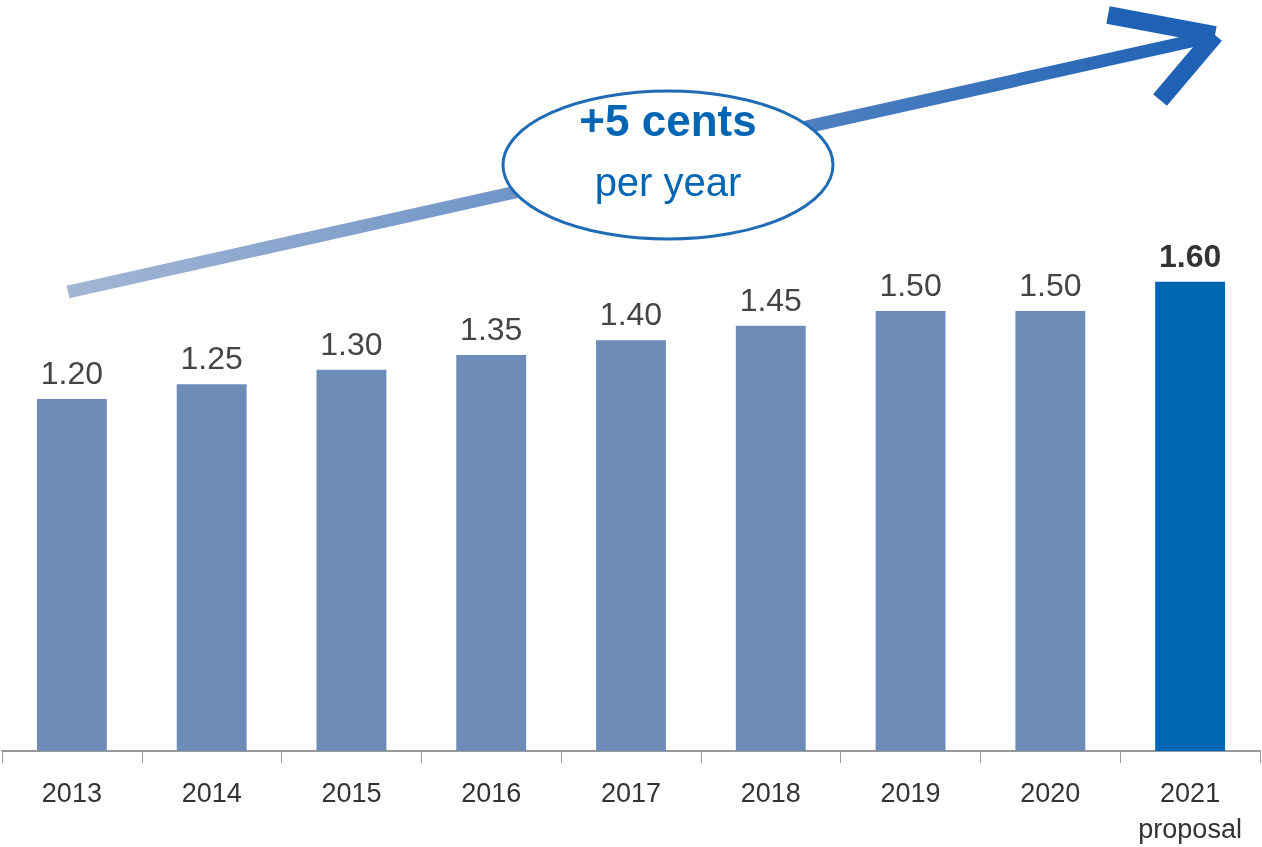  What do you see at coordinates (72, 372) in the screenshot?
I see `data-label: 1.20` at bounding box center [72, 372].